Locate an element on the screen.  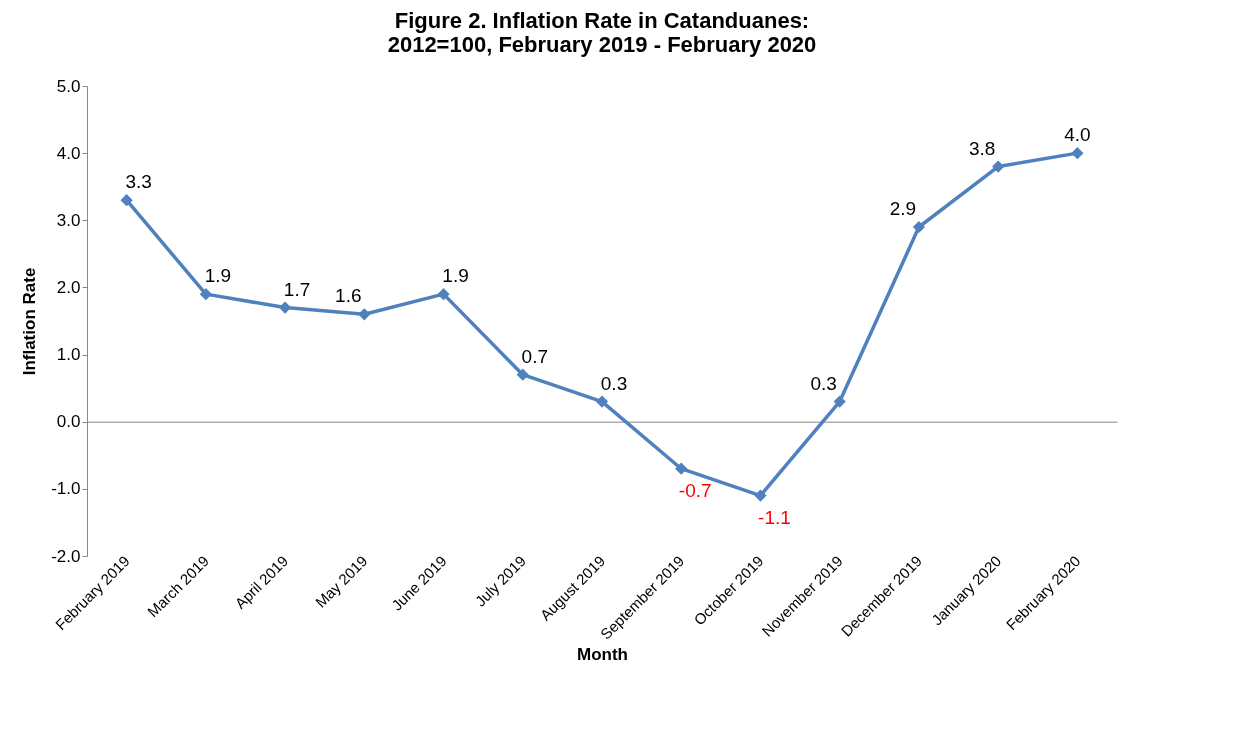
data-label: 1.6 is located at coordinates (348, 296).